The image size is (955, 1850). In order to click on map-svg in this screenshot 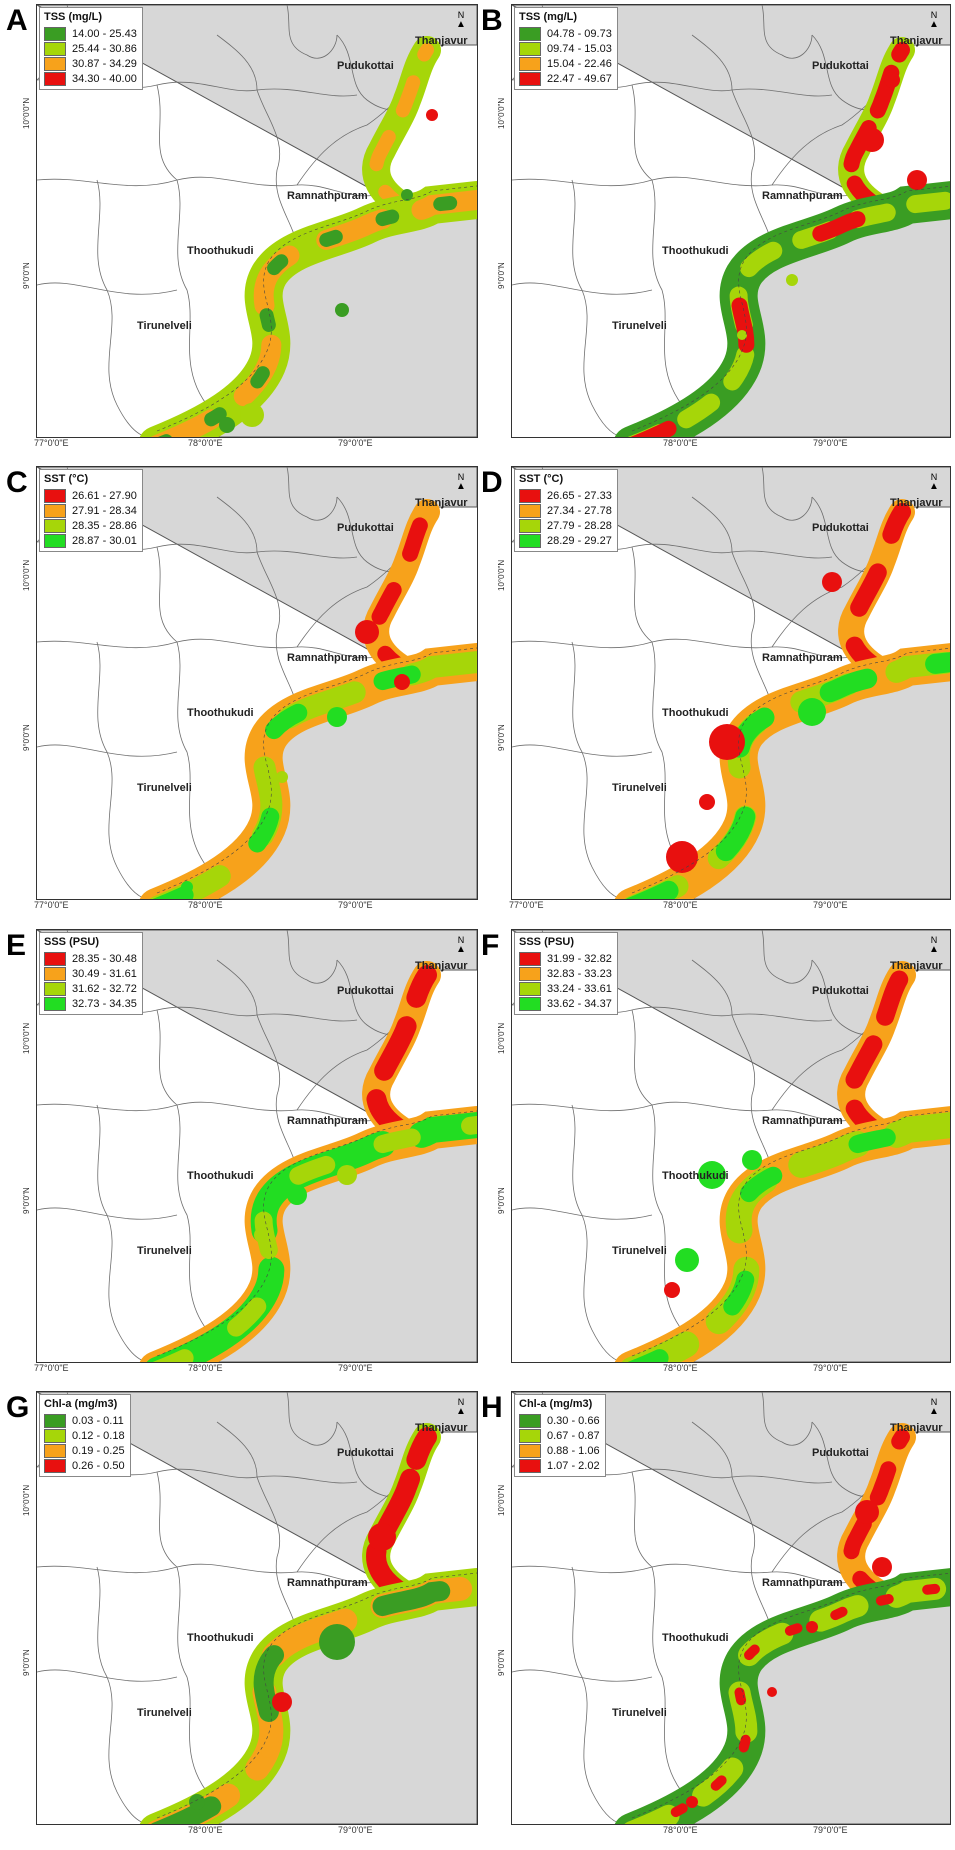, I will do `click(731, 221)`.